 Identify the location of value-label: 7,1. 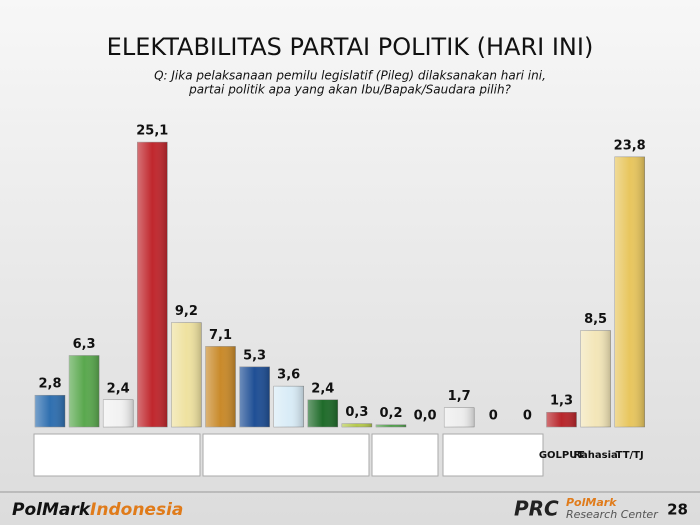
(220, 335).